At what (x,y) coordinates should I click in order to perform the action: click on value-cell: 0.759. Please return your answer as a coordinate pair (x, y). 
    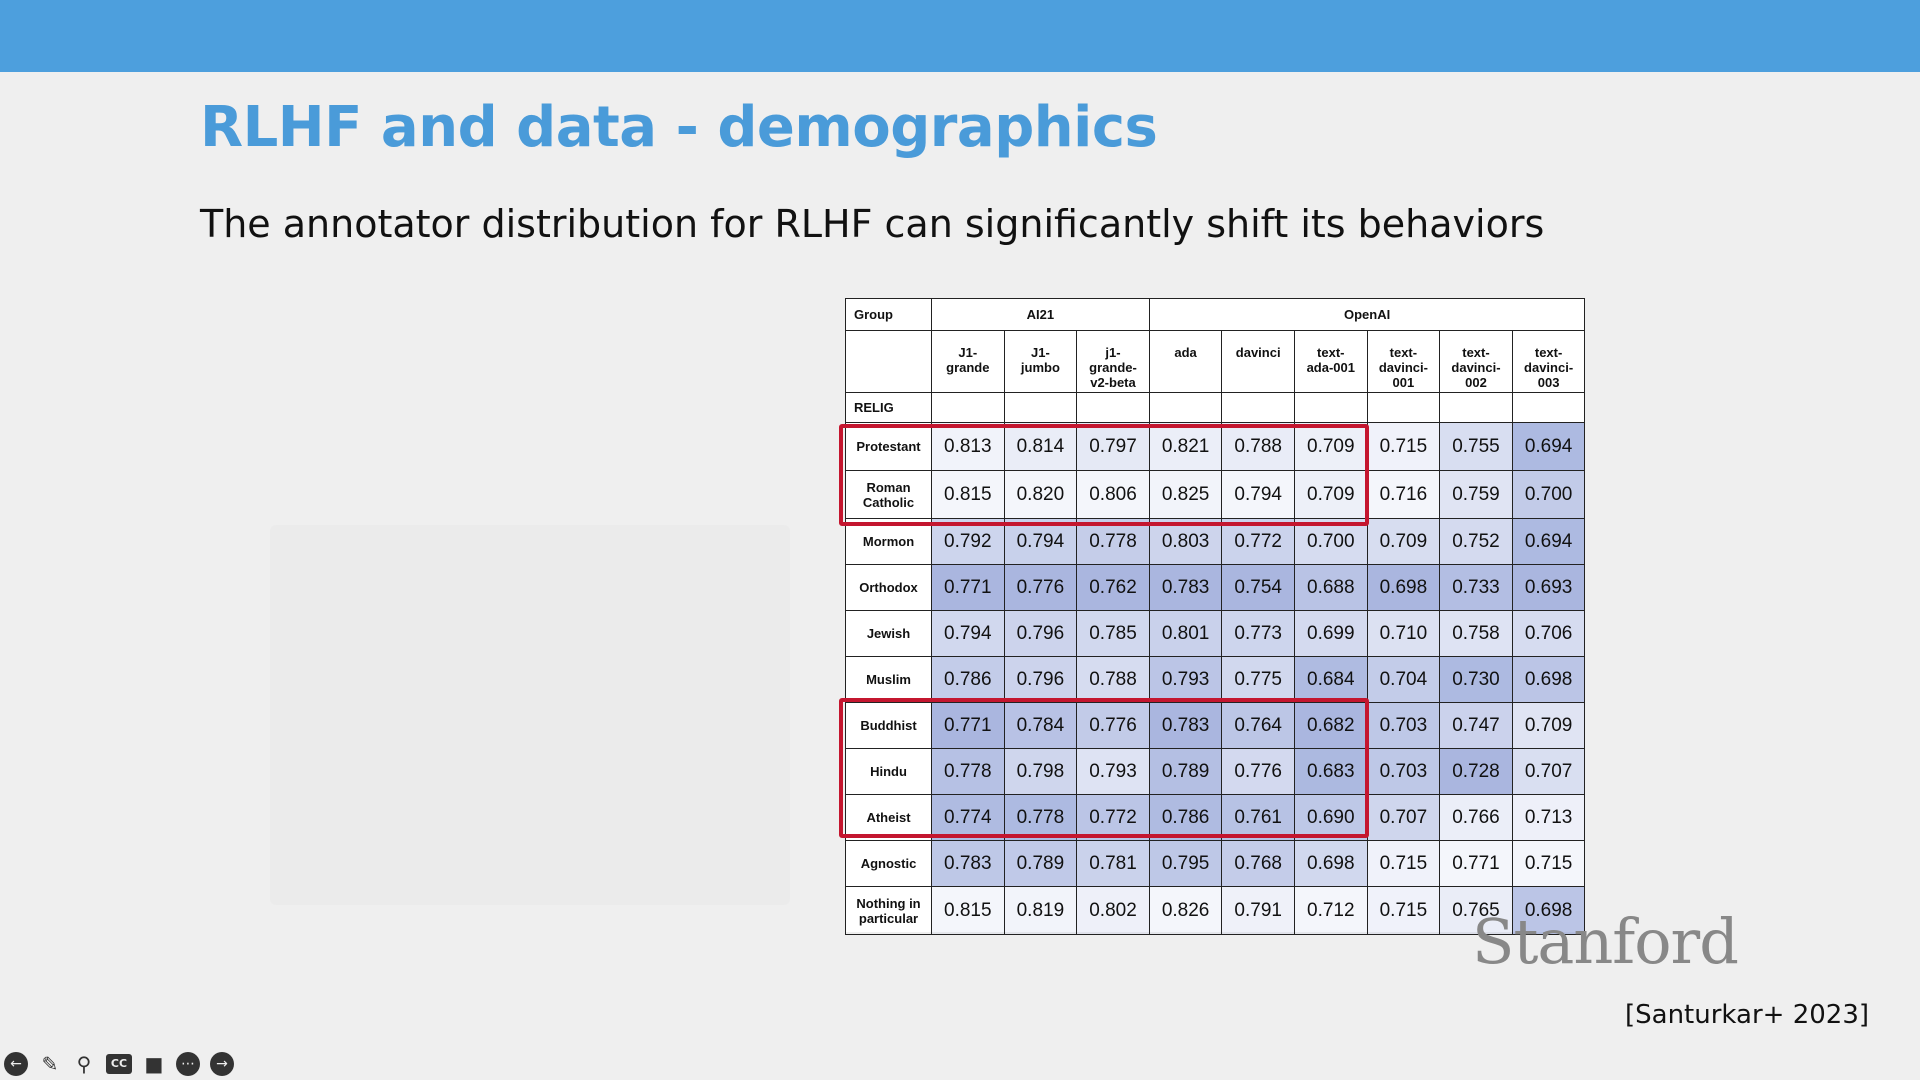
    Looking at the image, I should click on (1476, 494).